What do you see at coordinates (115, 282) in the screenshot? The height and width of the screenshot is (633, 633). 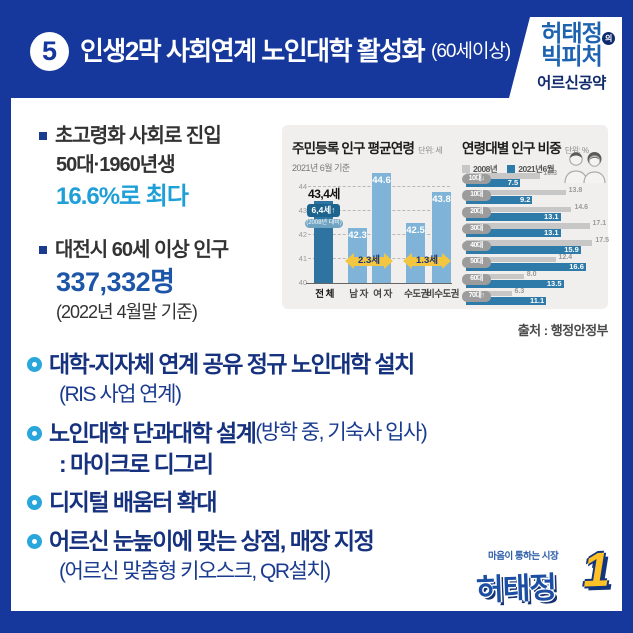 I see `fact-2-highlight: 337,332명` at bounding box center [115, 282].